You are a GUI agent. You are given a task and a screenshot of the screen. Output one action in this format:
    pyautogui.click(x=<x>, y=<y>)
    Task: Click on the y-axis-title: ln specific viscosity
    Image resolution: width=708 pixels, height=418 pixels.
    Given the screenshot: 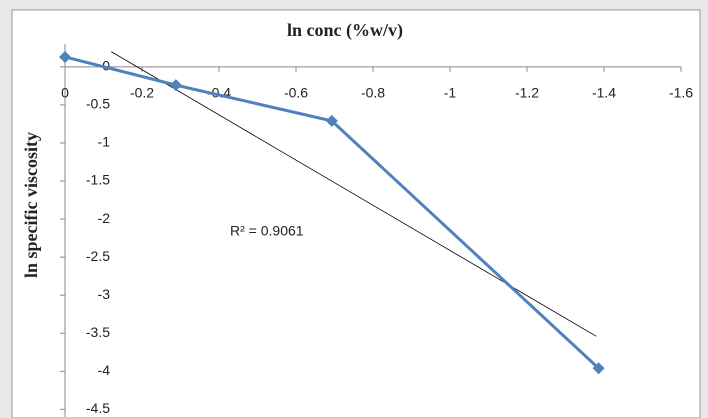 What is the action you would take?
    pyautogui.click(x=31, y=205)
    